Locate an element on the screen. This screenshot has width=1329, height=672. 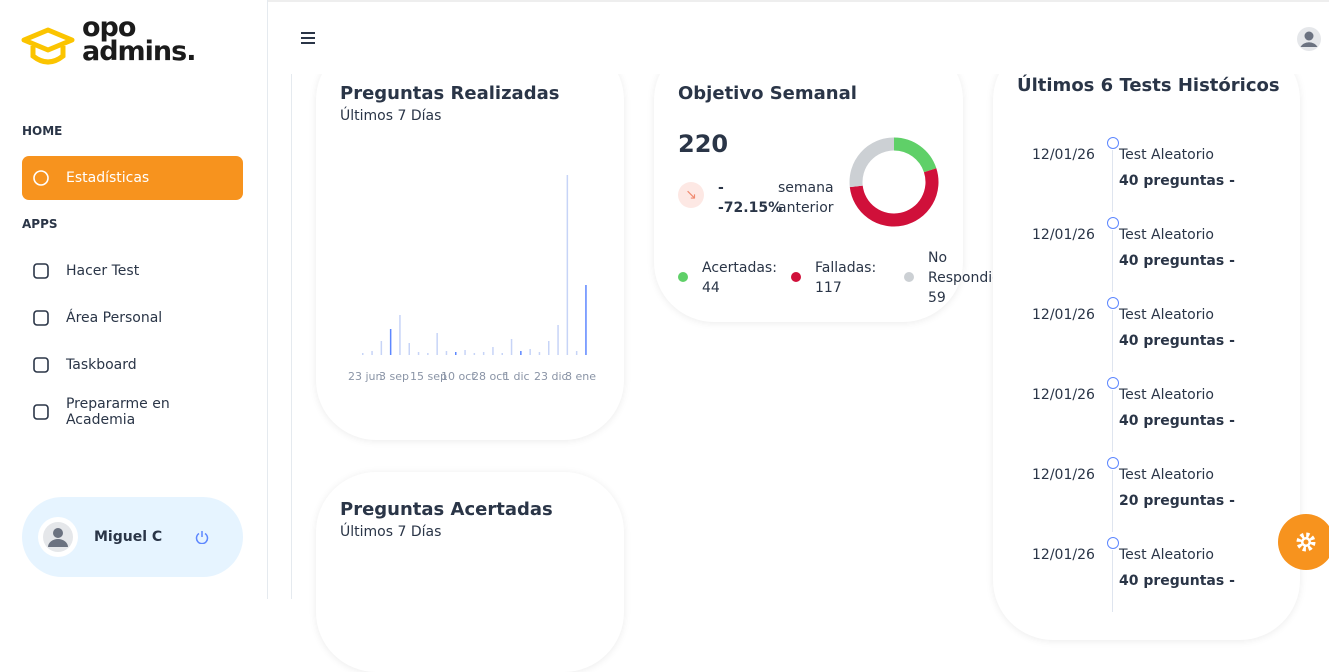
nav-section: HOME is located at coordinates (42, 131).